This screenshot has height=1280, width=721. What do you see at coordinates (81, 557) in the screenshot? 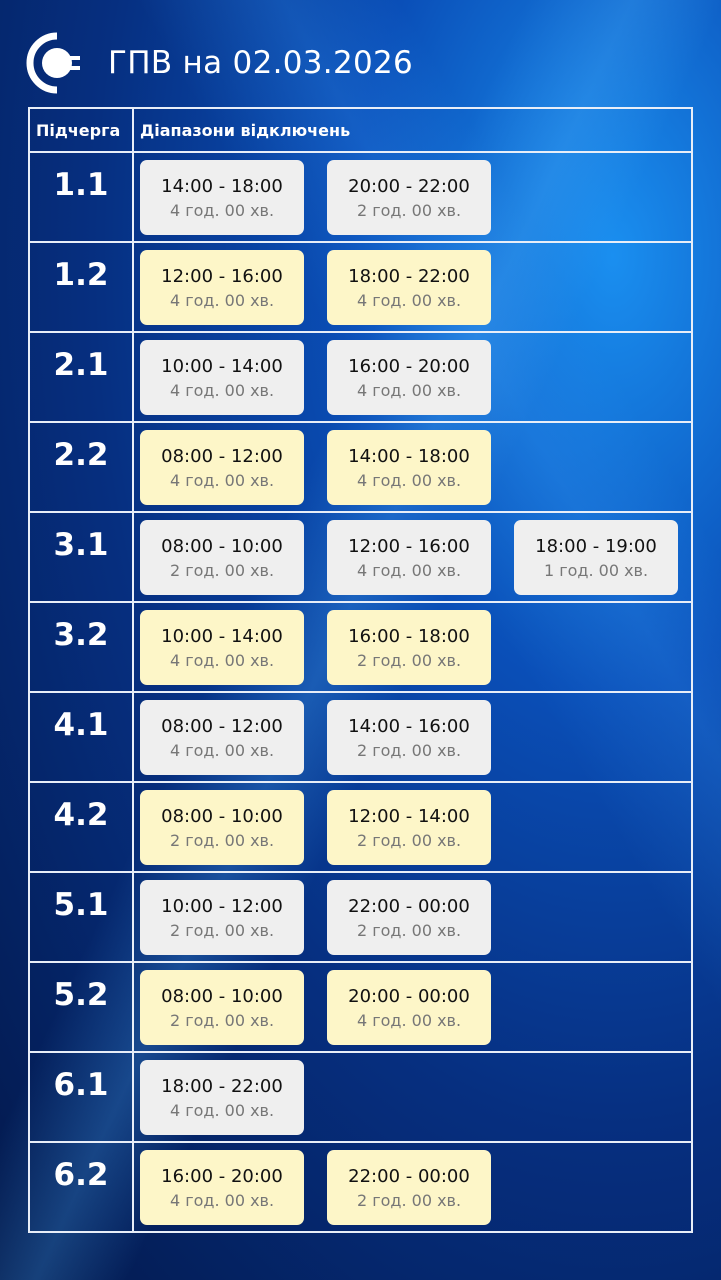
I see `queue-label: 3.1` at bounding box center [81, 557].